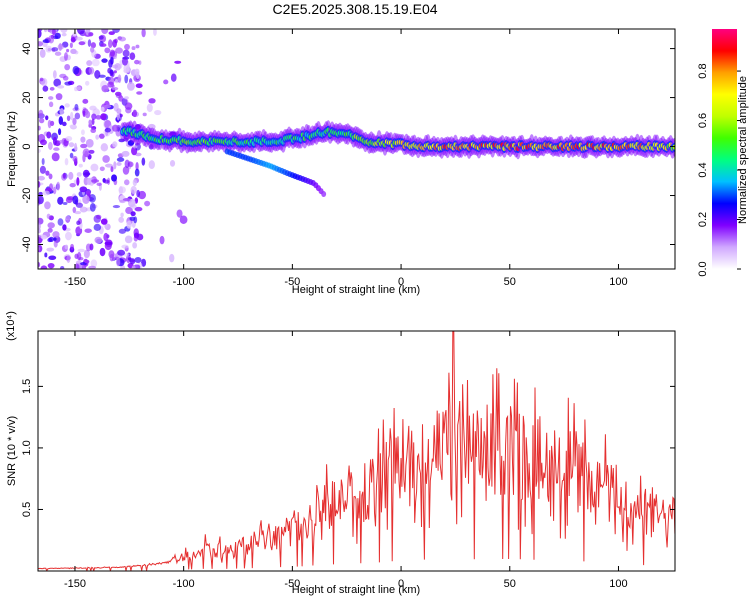  What do you see at coordinates (703, 120) in the screenshot?
I see `colorbar-tick-label: 0.6` at bounding box center [703, 120].